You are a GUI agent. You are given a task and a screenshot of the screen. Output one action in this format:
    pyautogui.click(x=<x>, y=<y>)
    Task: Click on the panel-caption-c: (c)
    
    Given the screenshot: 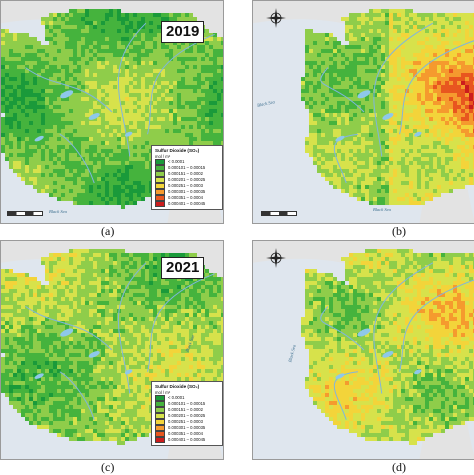 What is the action you would take?
    pyautogui.click(x=107, y=467)
    